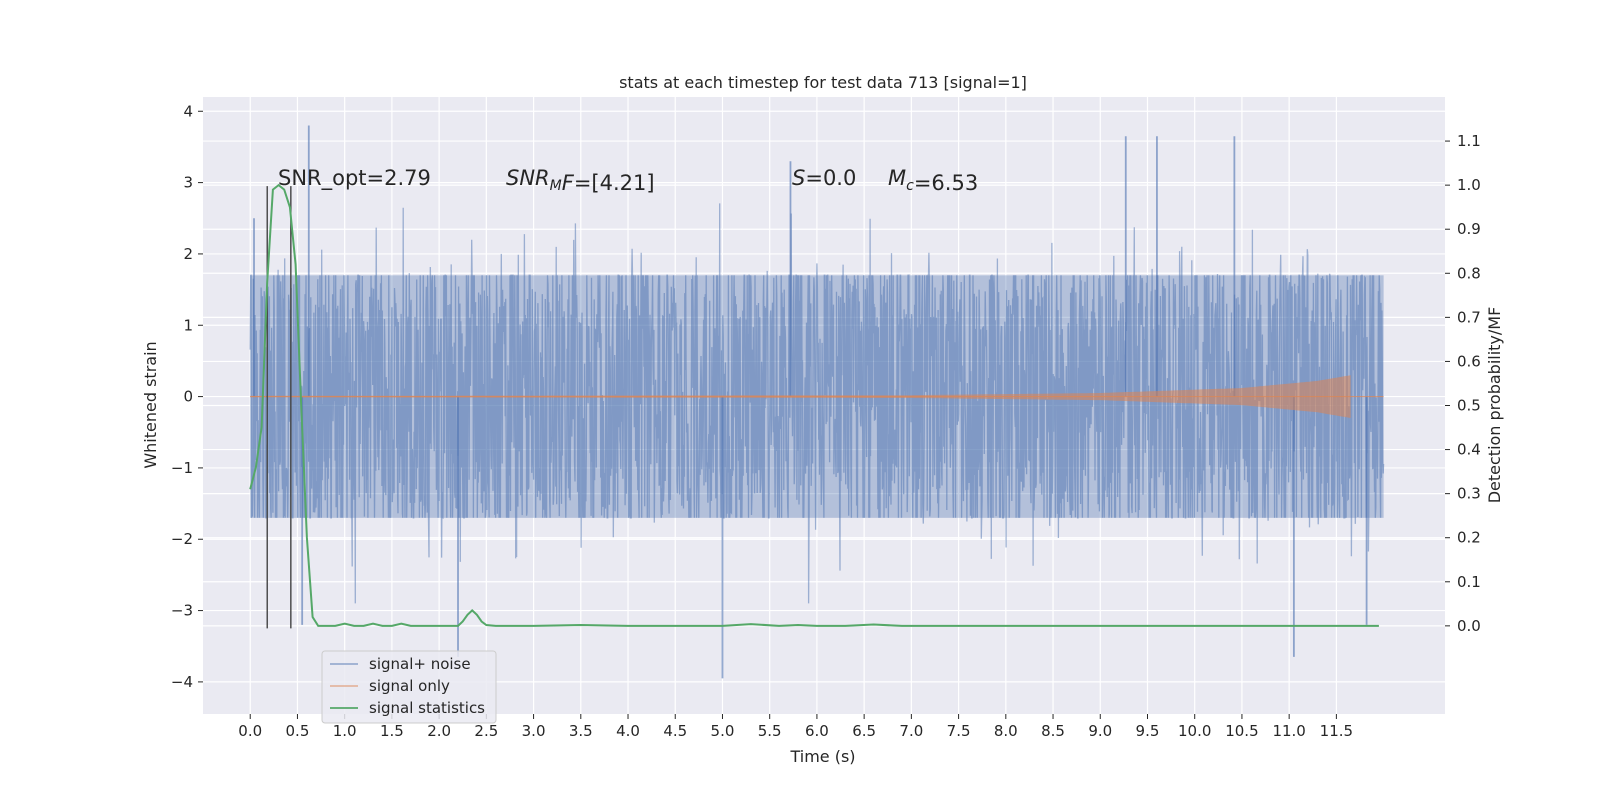 The width and height of the screenshot is (1600, 804). What do you see at coordinates (298, 731) in the screenshot?
I see `x-tick-label: 0.5` at bounding box center [298, 731].